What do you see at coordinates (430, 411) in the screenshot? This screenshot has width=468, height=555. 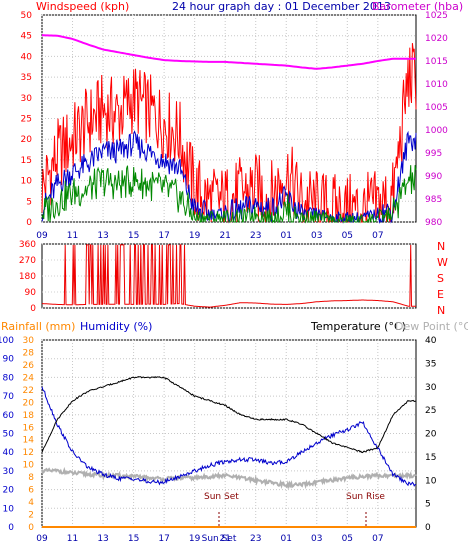 I see `temp-tick-label: 25` at bounding box center [430, 411].